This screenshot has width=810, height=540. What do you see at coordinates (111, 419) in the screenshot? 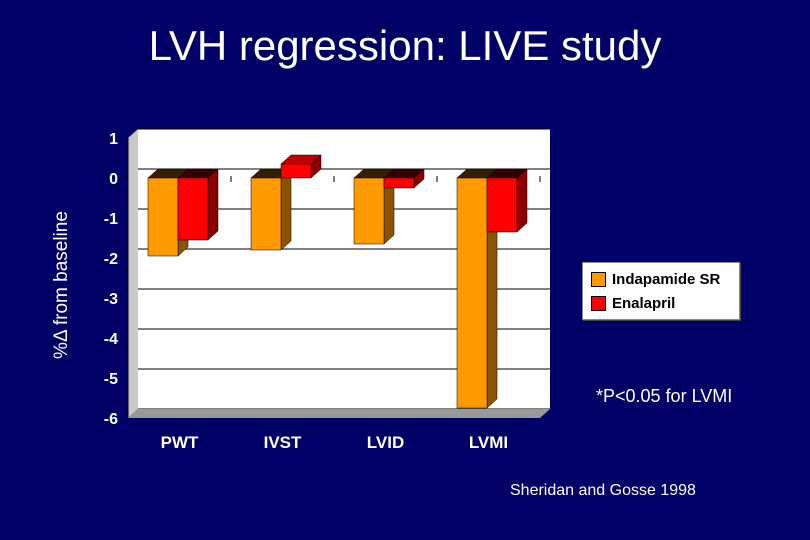
I see `y-tick-label: -6` at bounding box center [111, 419].